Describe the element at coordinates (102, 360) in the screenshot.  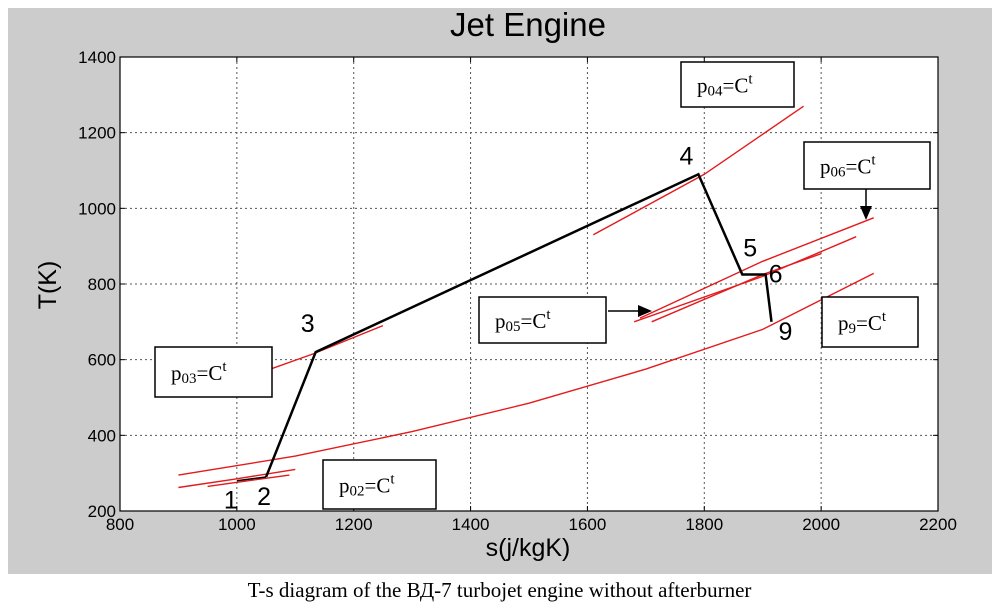
I see `y-tick-label: 600` at that location.